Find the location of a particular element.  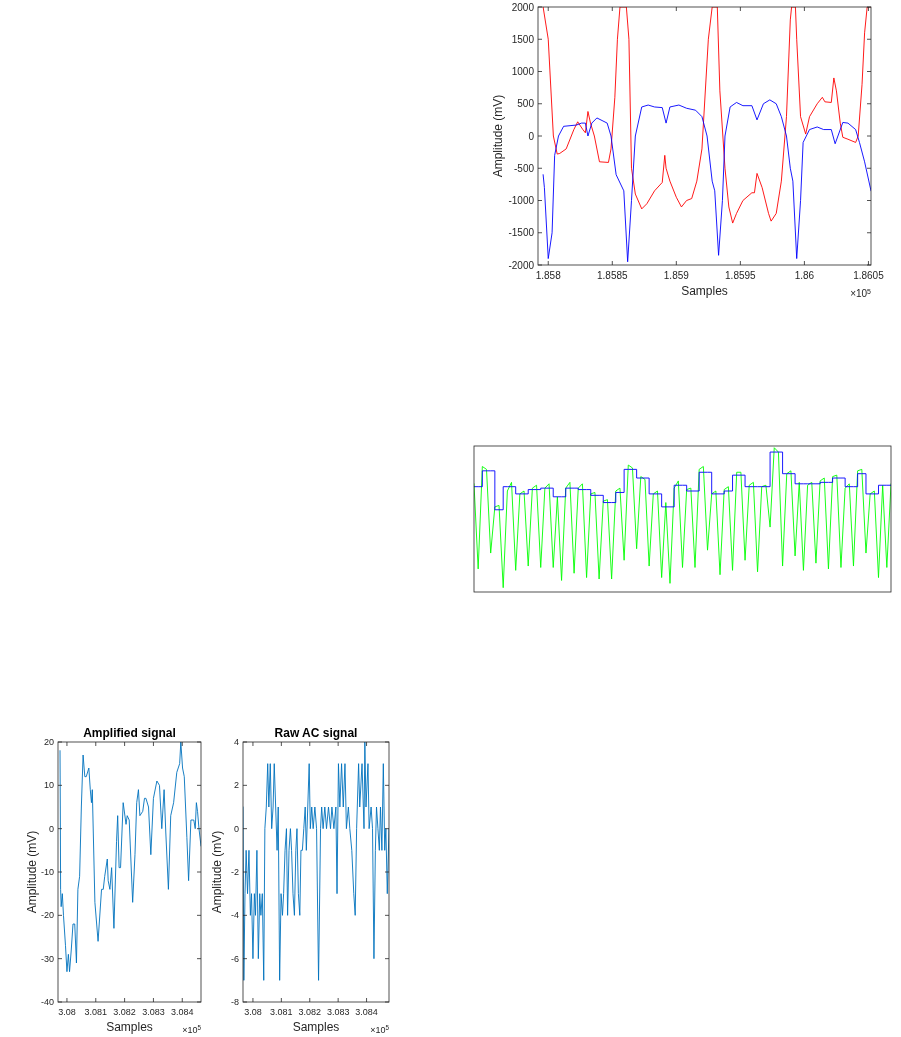

x-tick-label: 1.859 is located at coordinates (676, 275).